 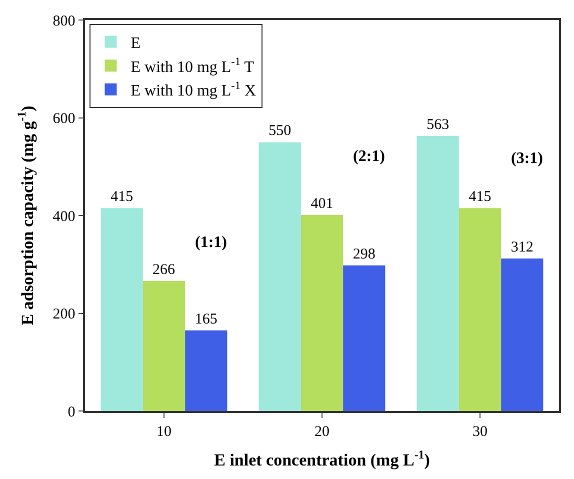 What do you see at coordinates (211, 242) in the screenshot?
I see `annotation: (1:1)` at bounding box center [211, 242].